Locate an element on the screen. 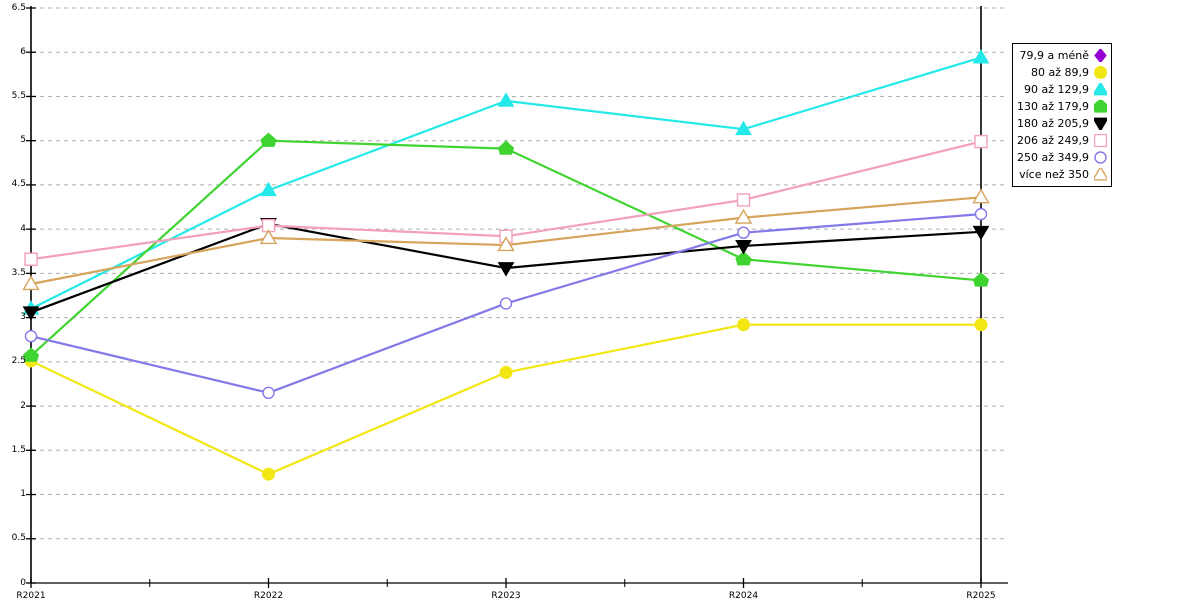  legend-item-label: 250 až 349,9 is located at coordinates (1053, 157).